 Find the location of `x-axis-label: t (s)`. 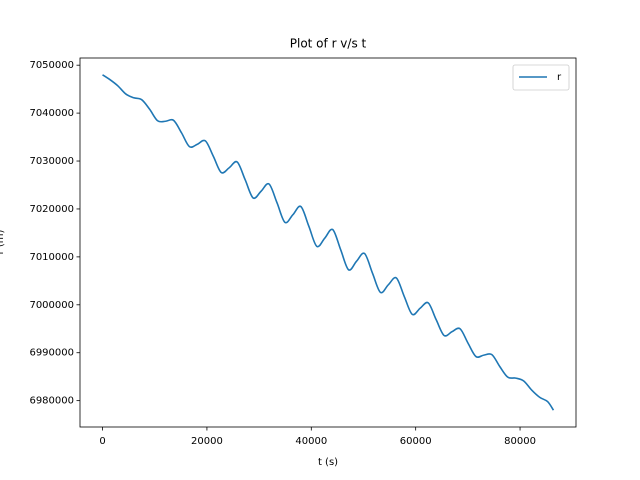

x-axis-label: t (s) is located at coordinates (328, 462).